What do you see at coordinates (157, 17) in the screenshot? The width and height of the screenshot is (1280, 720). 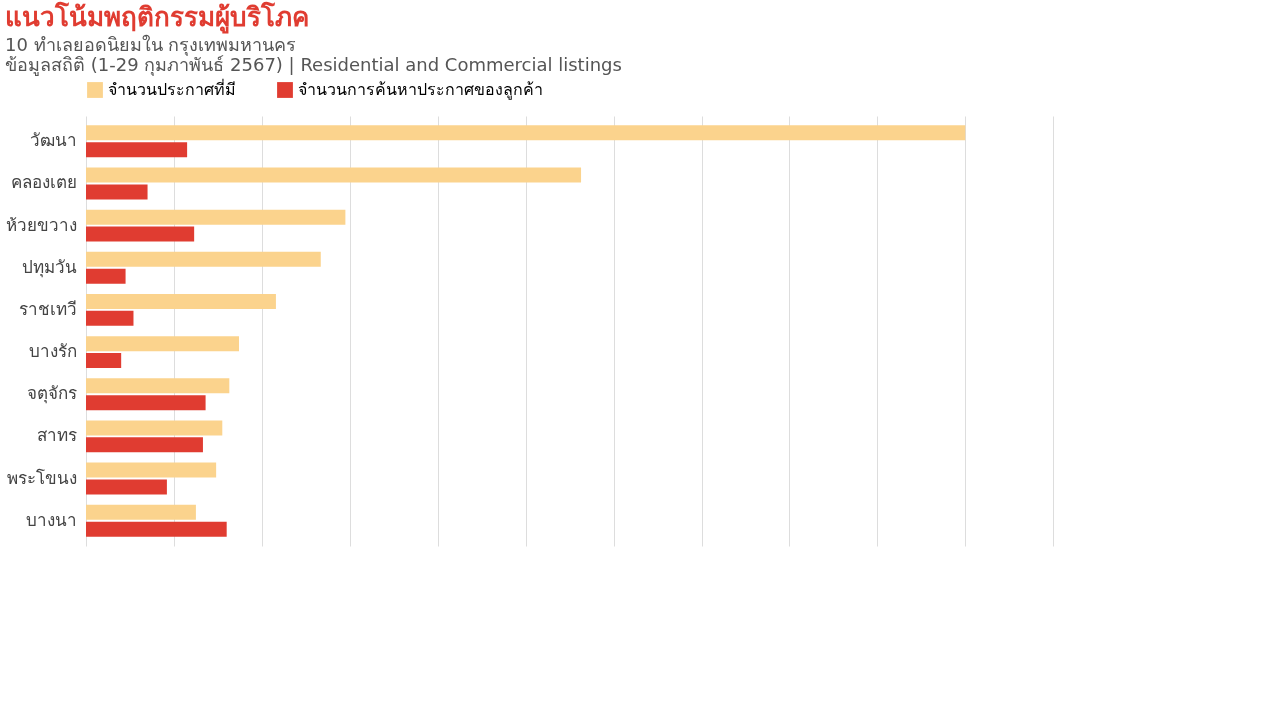 I see `chart-title: แนวโน้มพฤติกรรมผู้บริโภค` at bounding box center [157, 17].